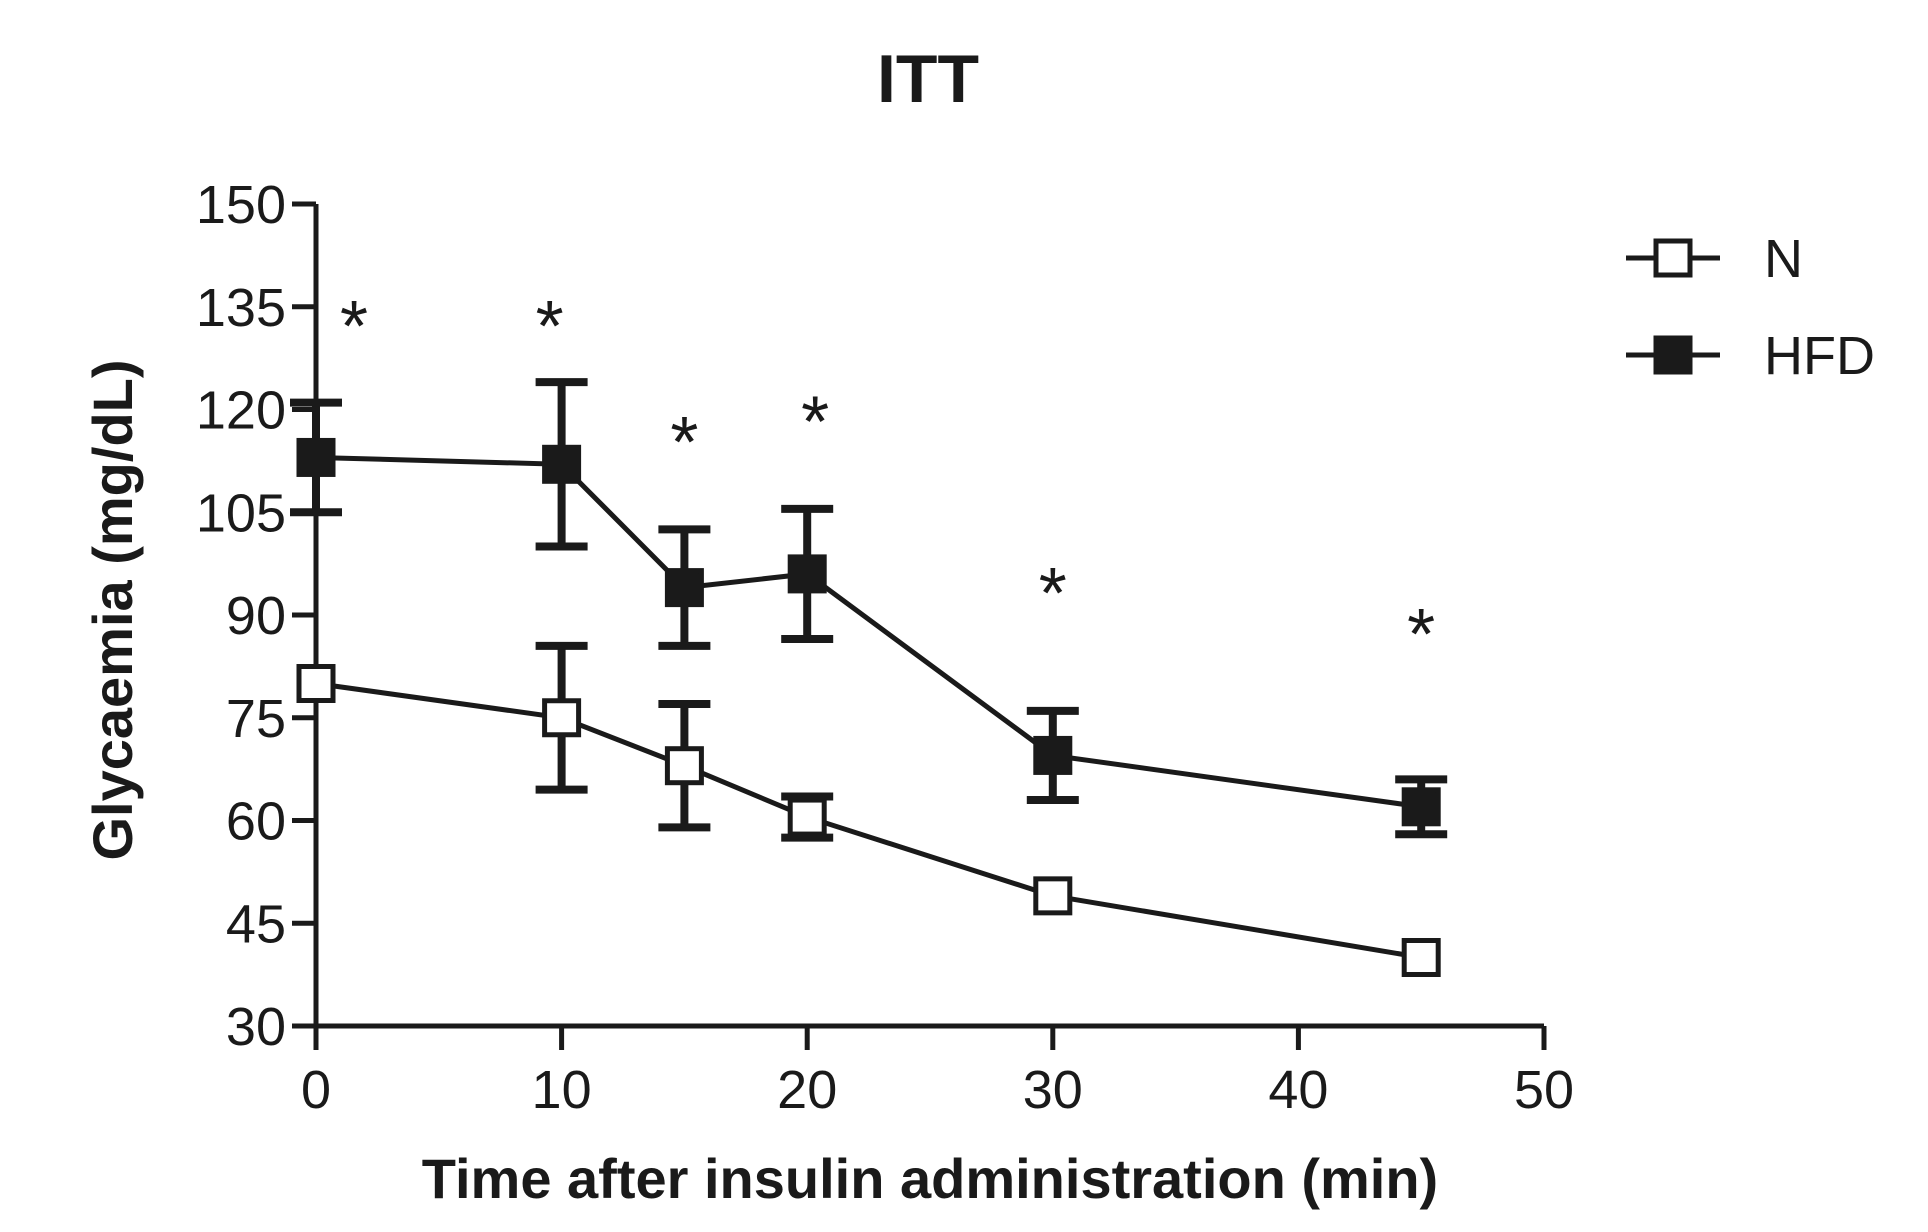 Image resolution: width=1928 pixels, height=1232 pixels. Describe the element at coordinates (684, 443) in the screenshot. I see `significance-asterisk-15: *` at that location.